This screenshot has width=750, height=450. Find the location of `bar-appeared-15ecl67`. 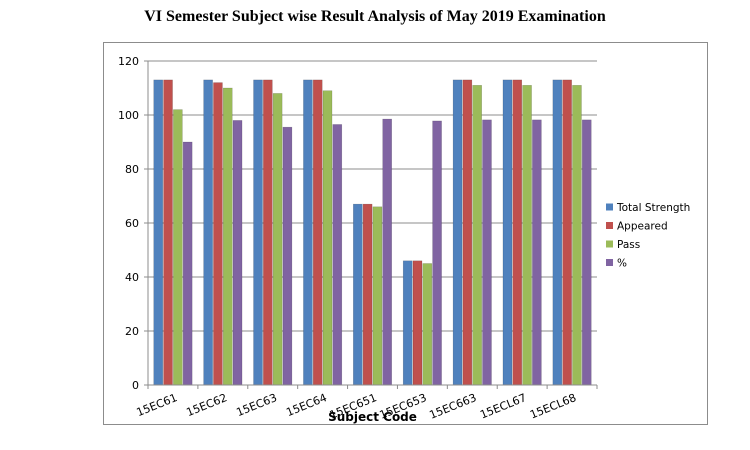

bar-appeared-15ecl67 is located at coordinates (517, 232).